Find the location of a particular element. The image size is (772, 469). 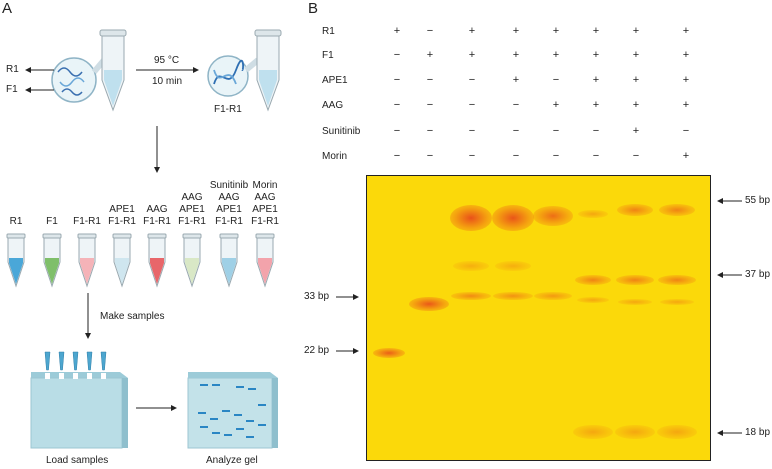

load-samples-gel is located at coordinates (79, 400).